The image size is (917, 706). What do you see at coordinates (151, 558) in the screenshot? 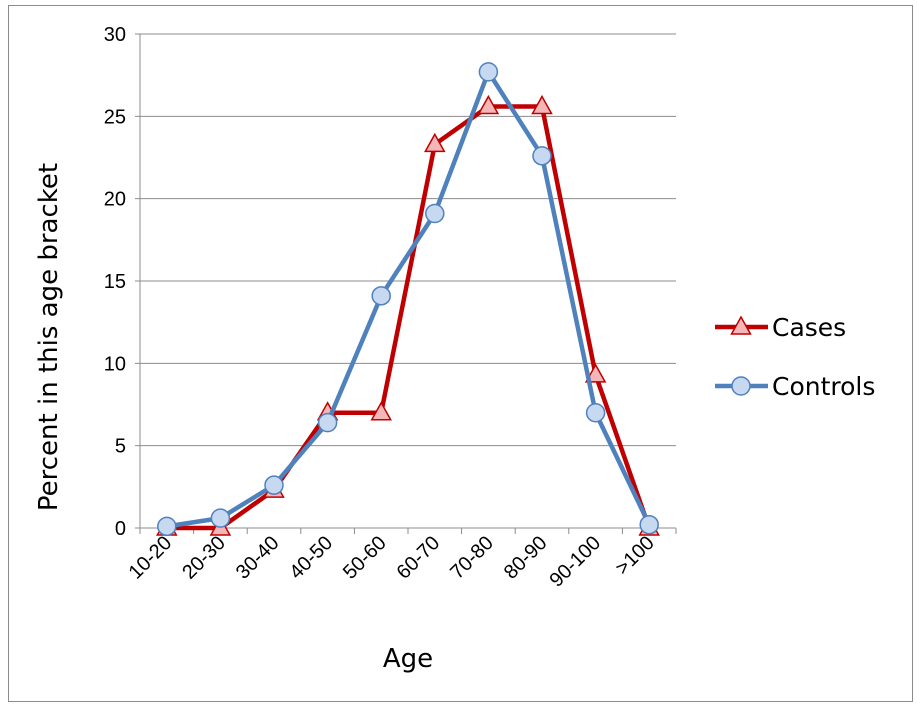
I see `x-tick-label: 10-20` at bounding box center [151, 558].